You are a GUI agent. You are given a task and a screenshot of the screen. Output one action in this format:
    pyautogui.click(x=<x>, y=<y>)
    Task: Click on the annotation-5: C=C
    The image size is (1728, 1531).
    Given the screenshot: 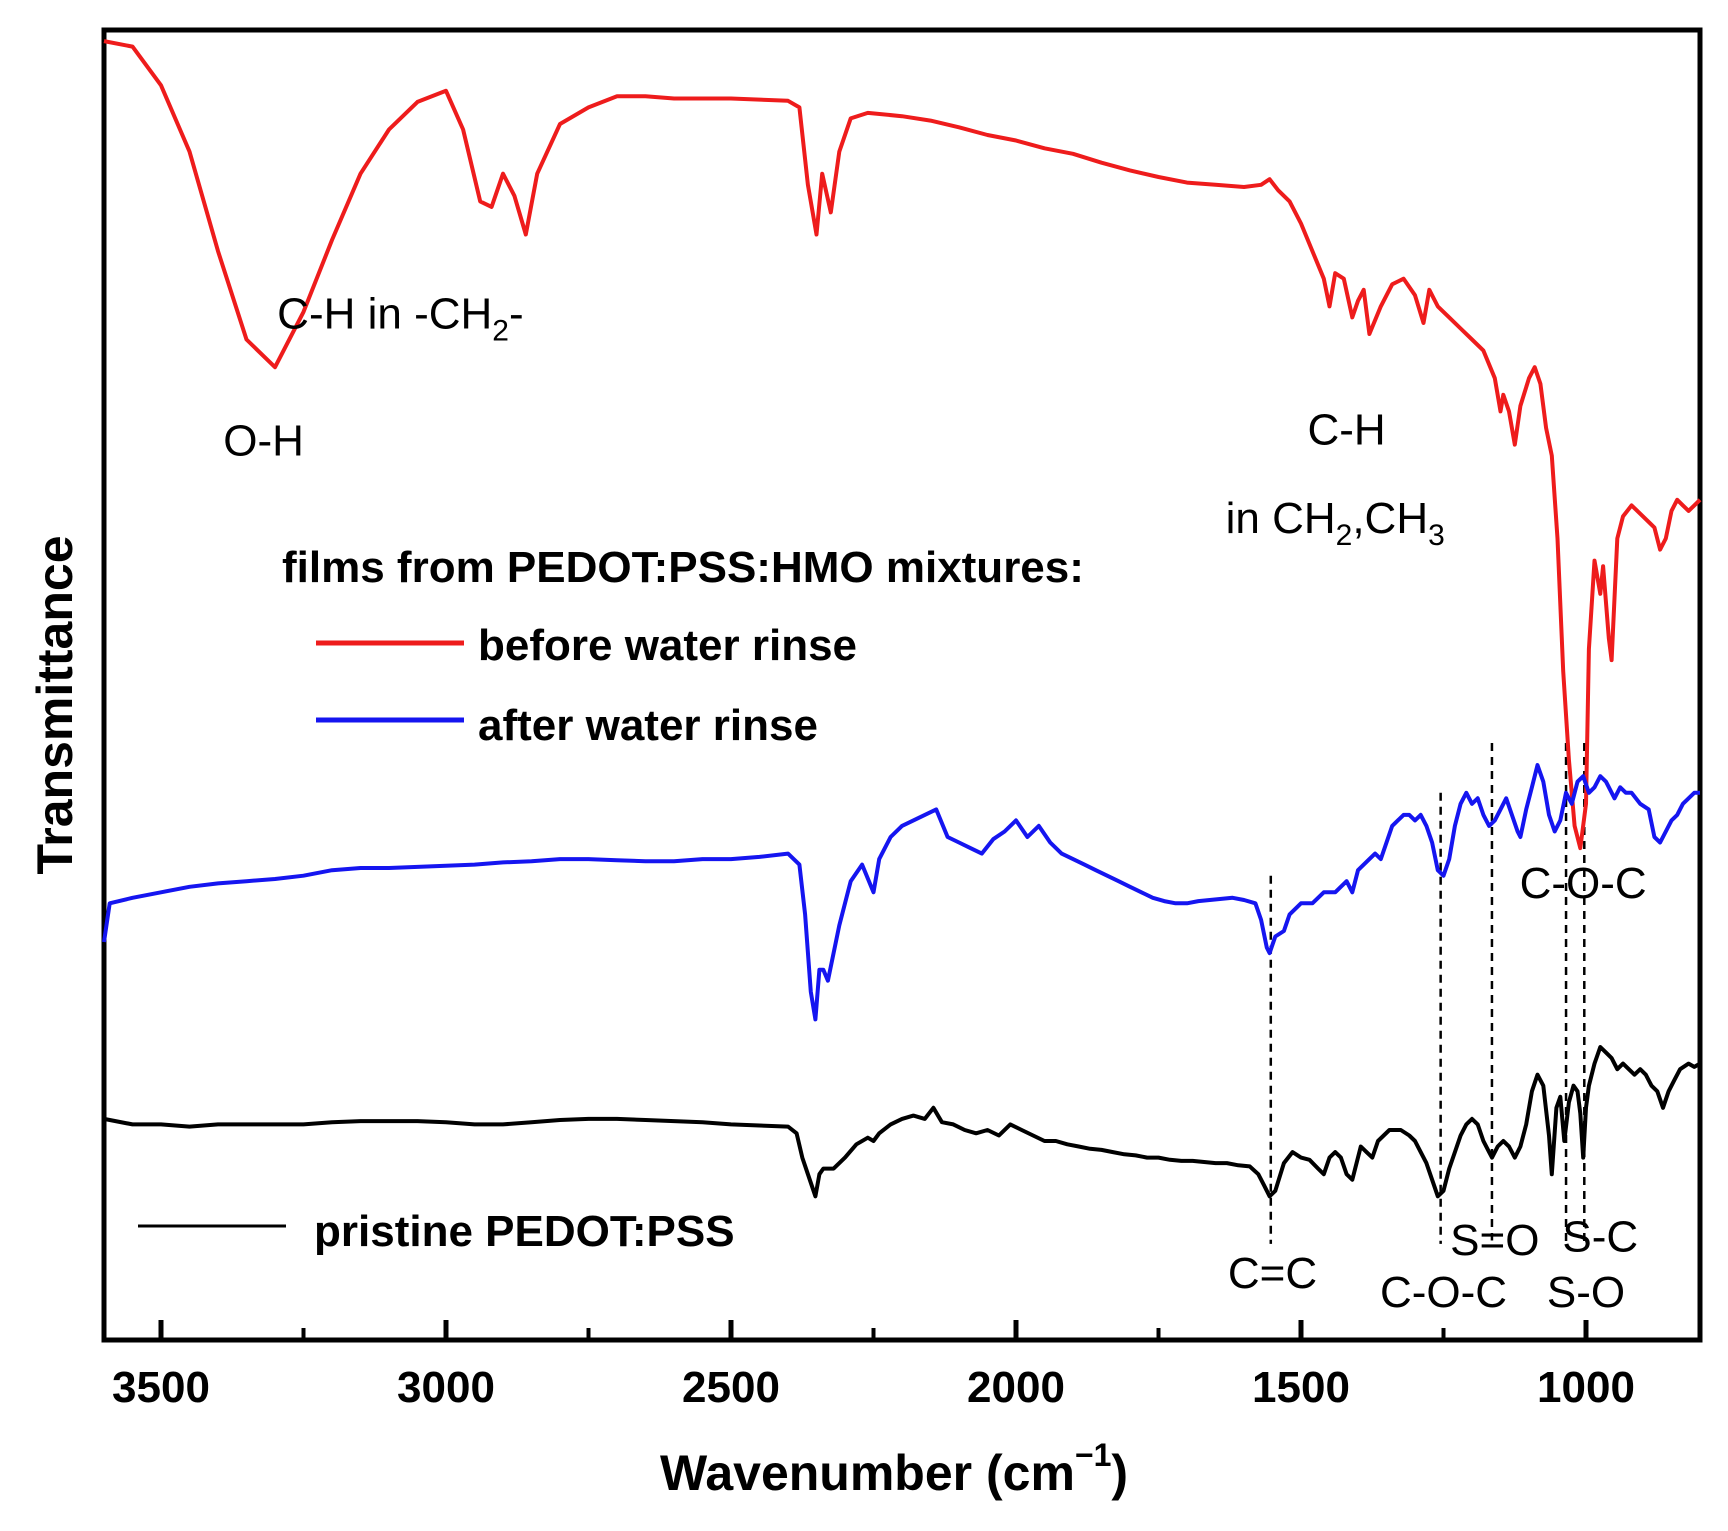 What is the action you would take?
    pyautogui.click(x=1272, y=1273)
    